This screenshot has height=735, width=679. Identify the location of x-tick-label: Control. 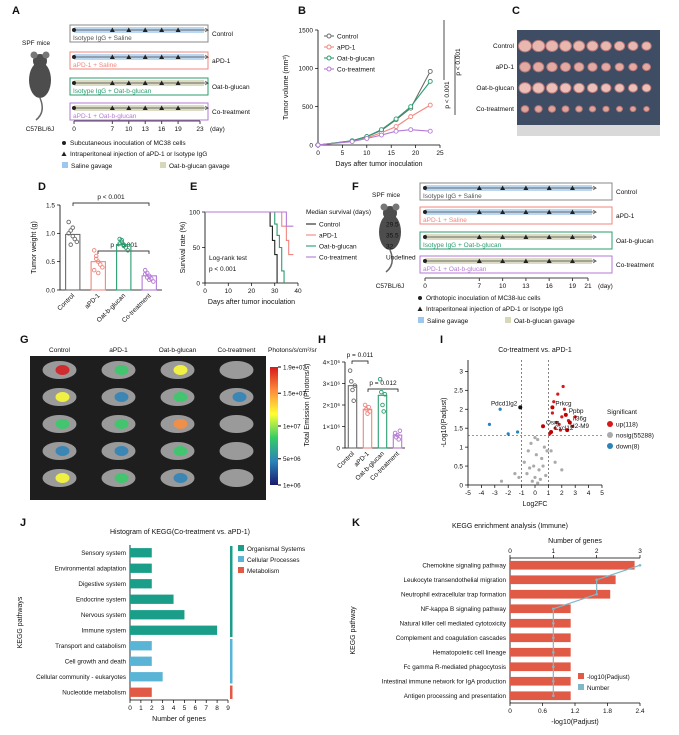
(66, 302).